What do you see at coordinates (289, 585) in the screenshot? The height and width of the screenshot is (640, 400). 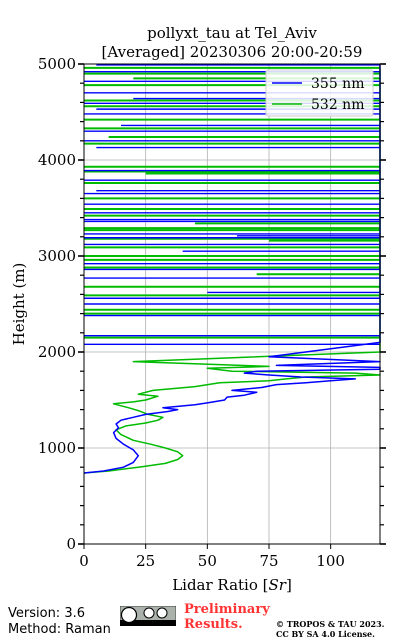 I see `x-axis-label-suffix: ]` at bounding box center [289, 585].